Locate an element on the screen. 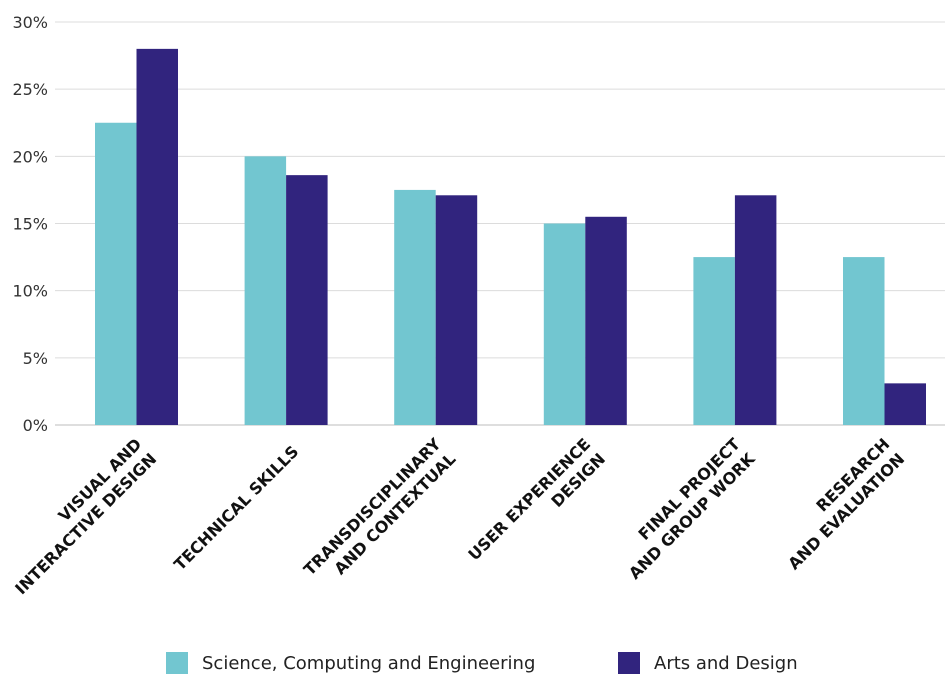  y-tick-label: 20% is located at coordinates (30, 156).